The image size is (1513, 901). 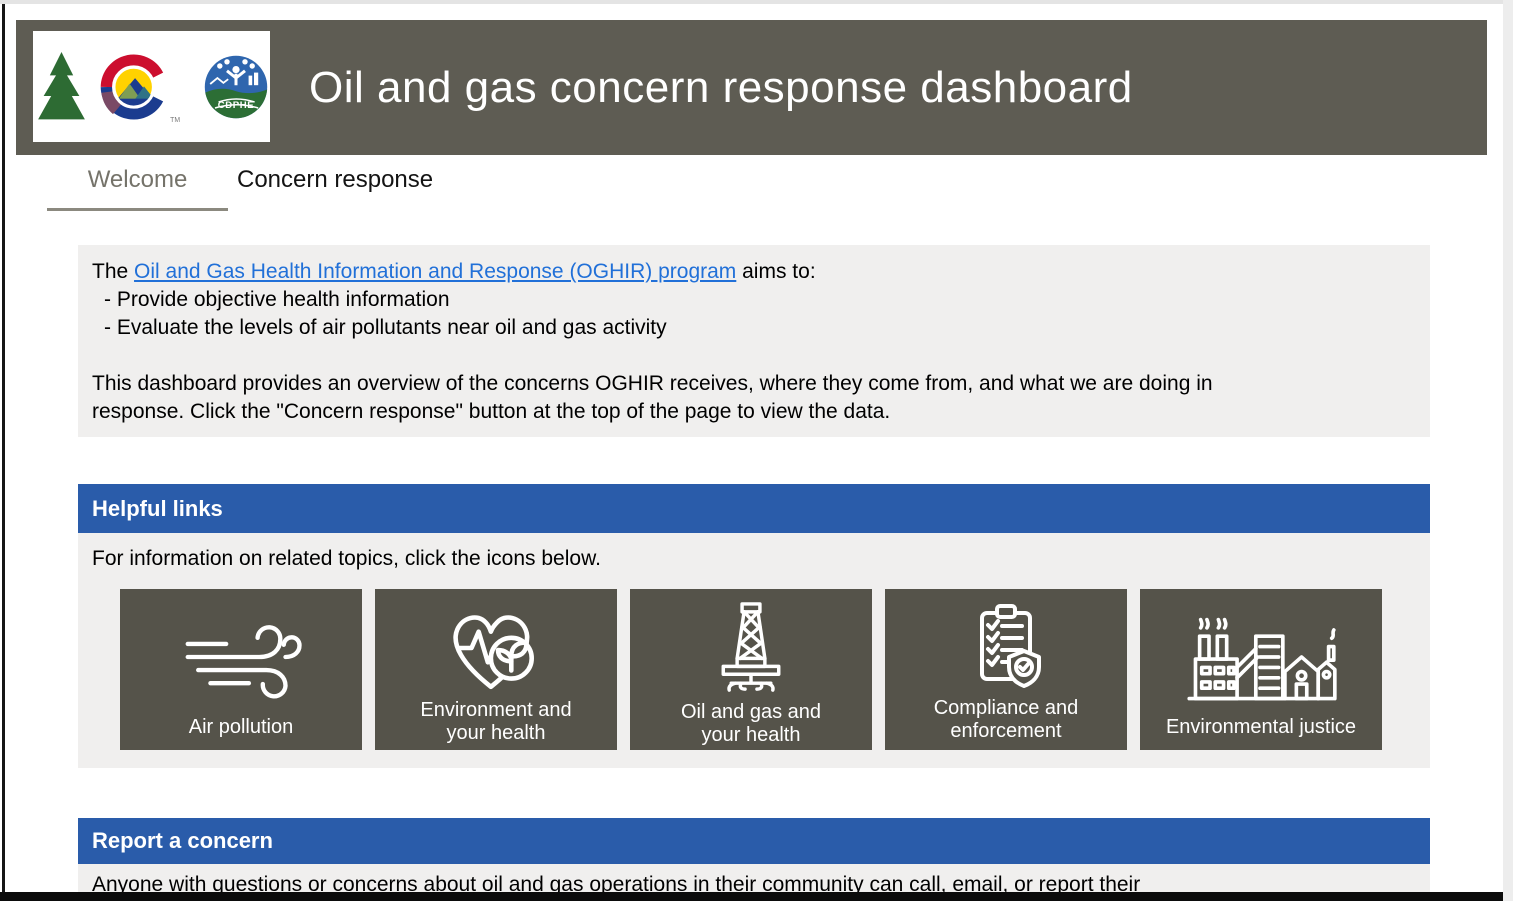 What do you see at coordinates (277, 299) in the screenshot?
I see `intro-bullet: - Provide objective health information` at bounding box center [277, 299].